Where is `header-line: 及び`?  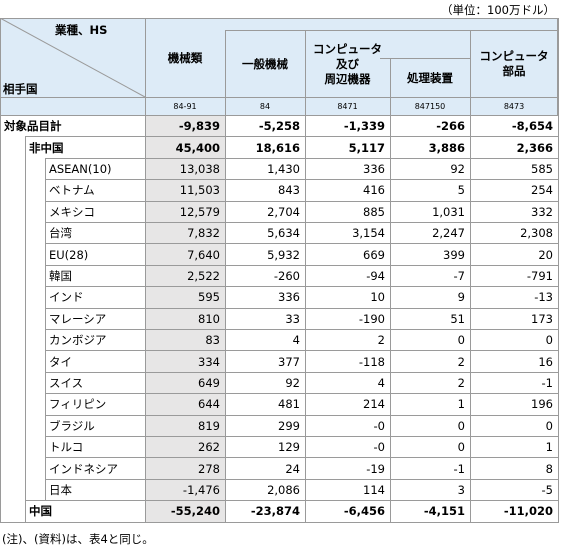
header-line: 及び is located at coordinates (347, 63).